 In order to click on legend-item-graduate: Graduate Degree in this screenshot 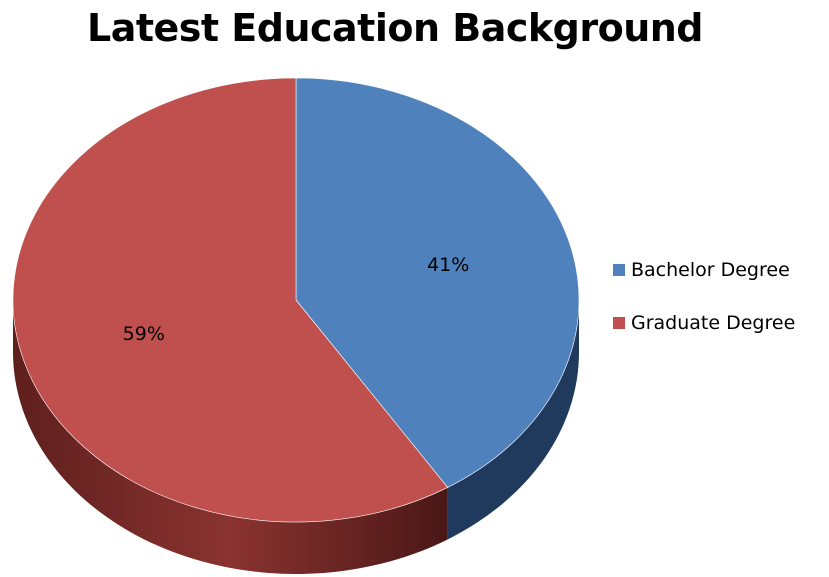, I will do `click(704, 322)`.